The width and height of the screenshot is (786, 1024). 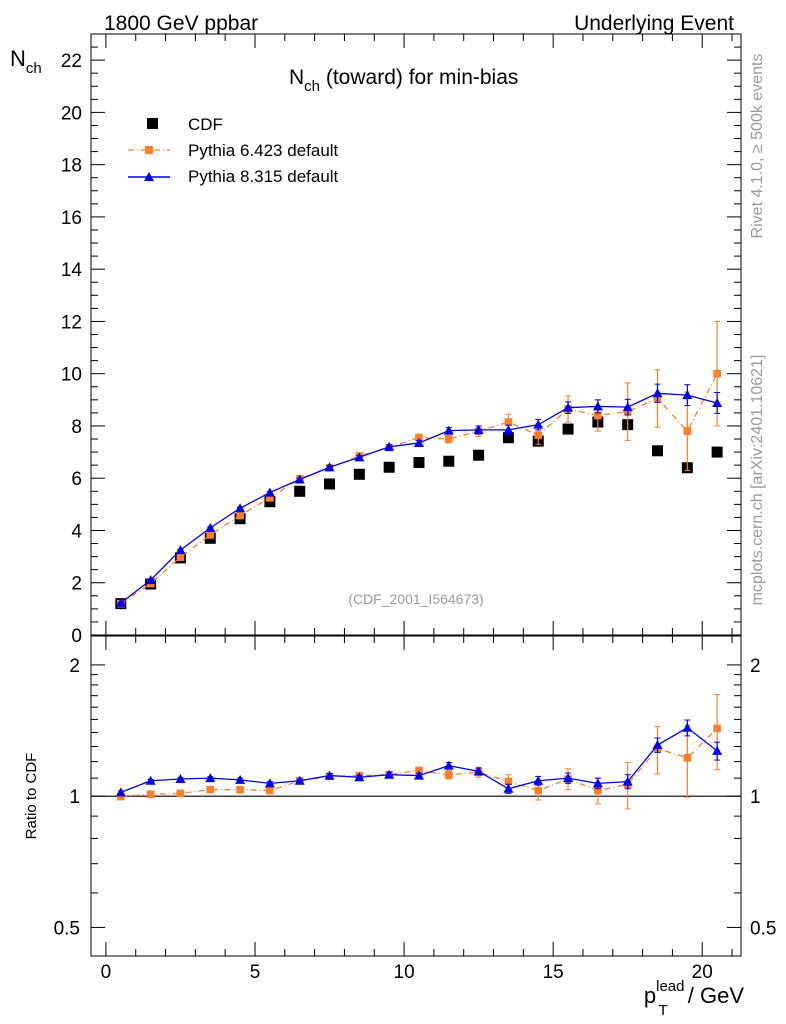 I want to click on ylabel-sub: ch, so click(x=34, y=68).